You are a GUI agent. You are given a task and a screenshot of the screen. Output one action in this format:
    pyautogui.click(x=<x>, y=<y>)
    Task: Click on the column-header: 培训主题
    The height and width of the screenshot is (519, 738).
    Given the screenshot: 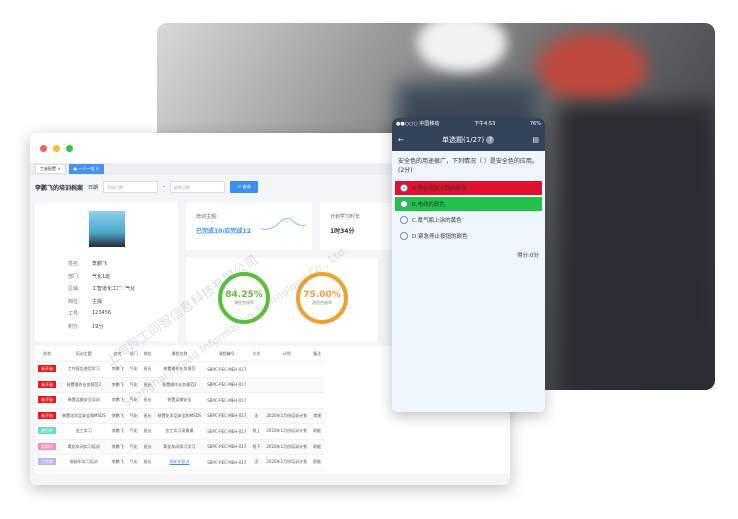 What is the action you would take?
    pyautogui.click(x=84, y=354)
    